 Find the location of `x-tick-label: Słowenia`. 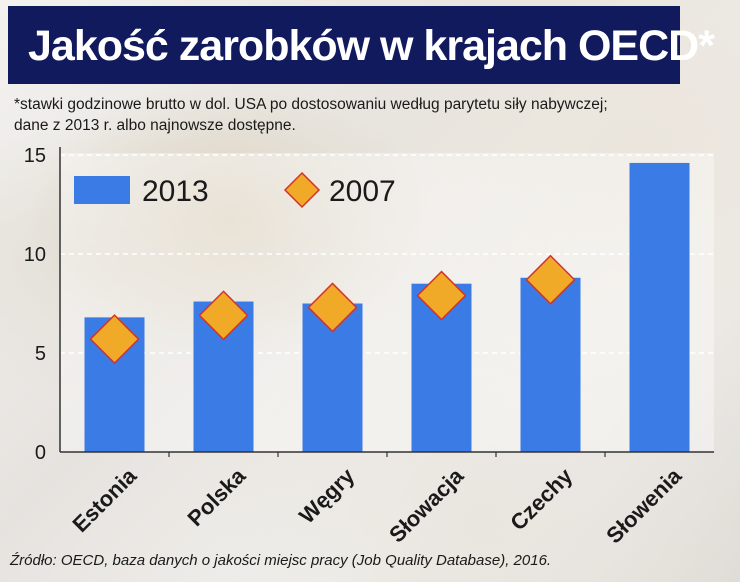

x-tick-label: Słowenia is located at coordinates (644, 506).